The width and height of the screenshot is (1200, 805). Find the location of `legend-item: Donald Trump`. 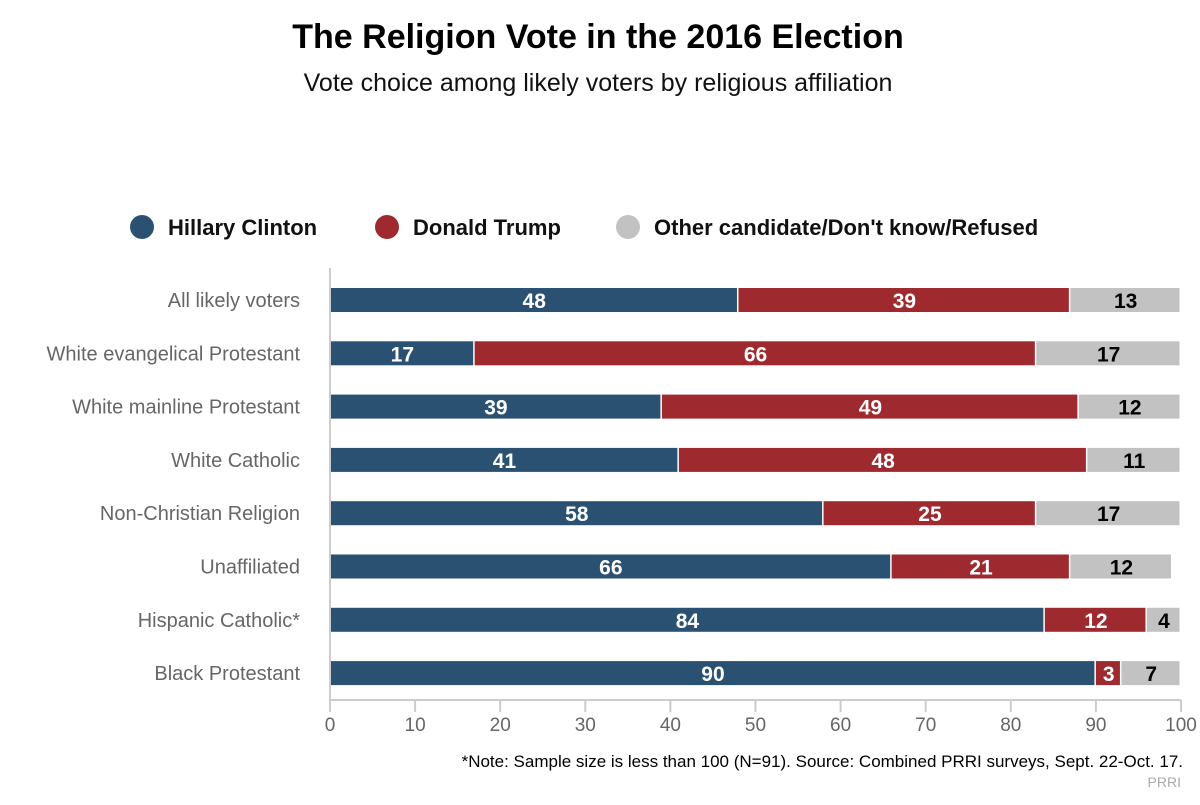

legend-item: Donald Trump is located at coordinates (468, 227).